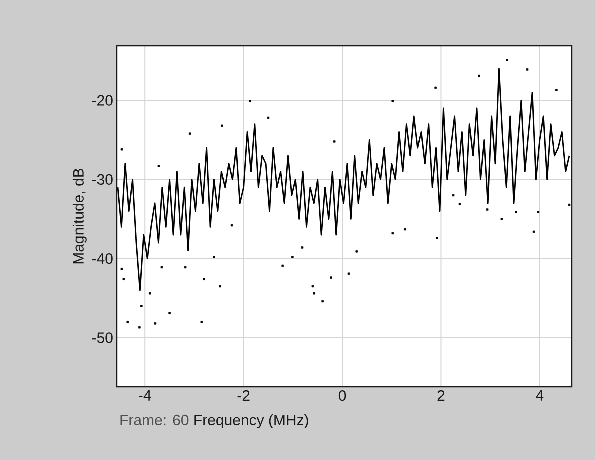 The image size is (595, 460). I want to click on x-tick-label: -4, so click(145, 395).